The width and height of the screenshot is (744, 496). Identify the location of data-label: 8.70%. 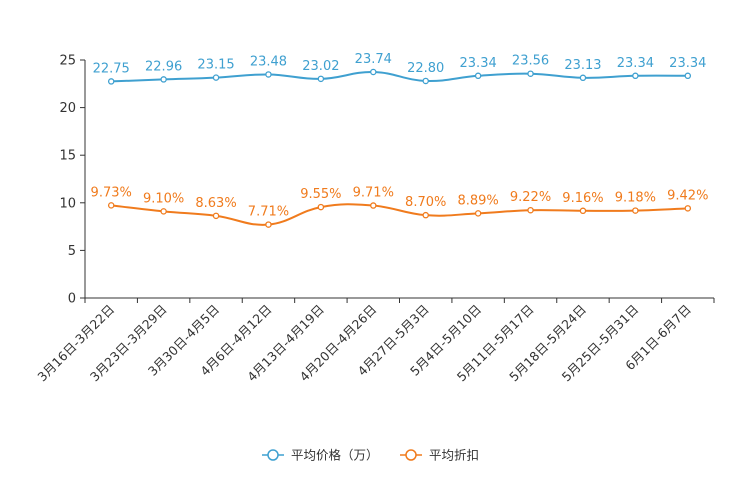
(425, 202).